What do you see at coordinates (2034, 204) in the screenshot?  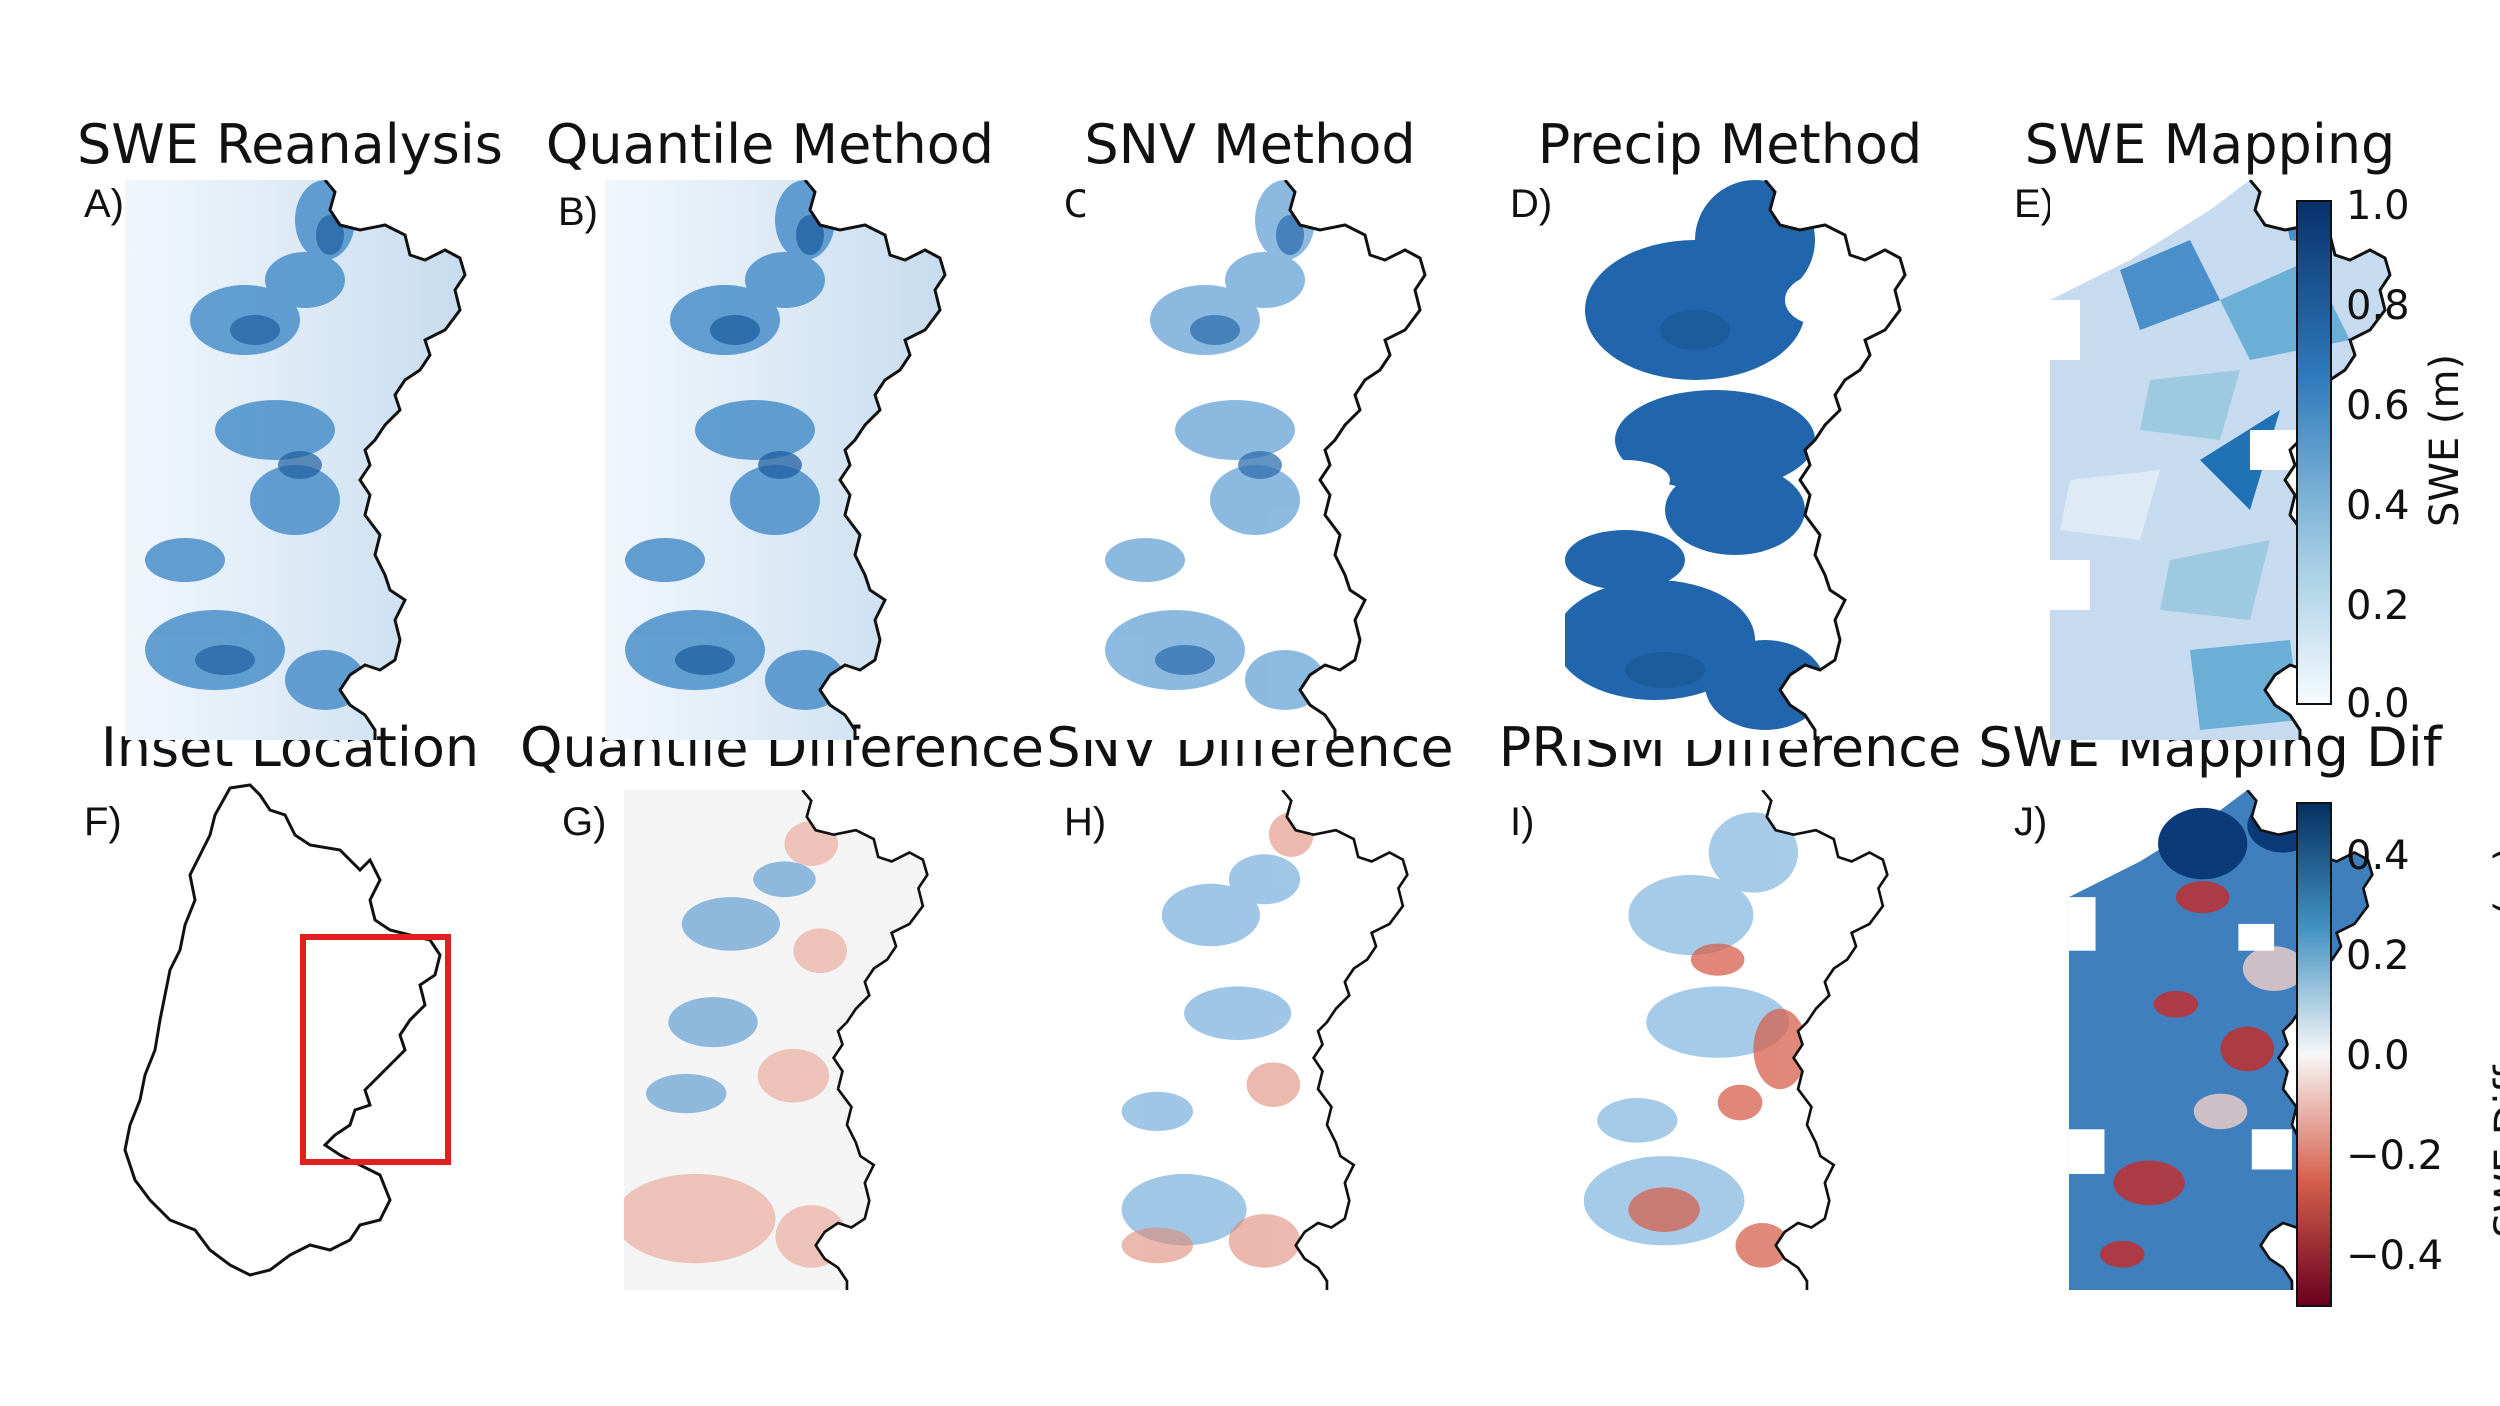 I see `panel-label-e: E)` at bounding box center [2034, 204].